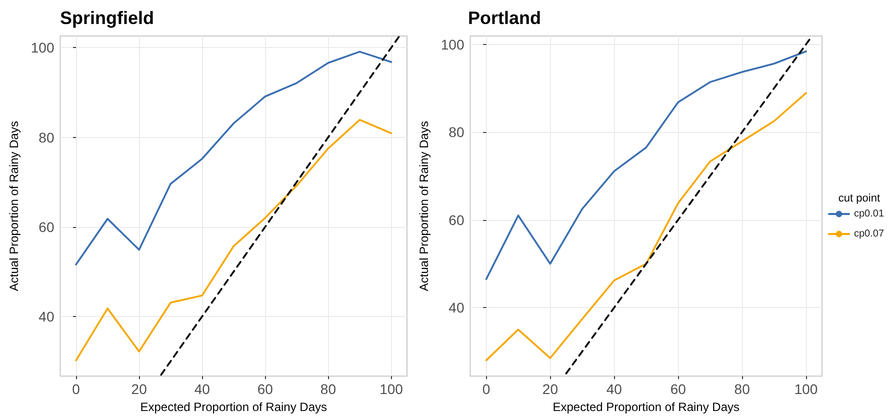 Image resolution: width=893 pixels, height=418 pixels. Describe the element at coordinates (107, 18) in the screenshot. I see `chart-title: Springfield` at that location.